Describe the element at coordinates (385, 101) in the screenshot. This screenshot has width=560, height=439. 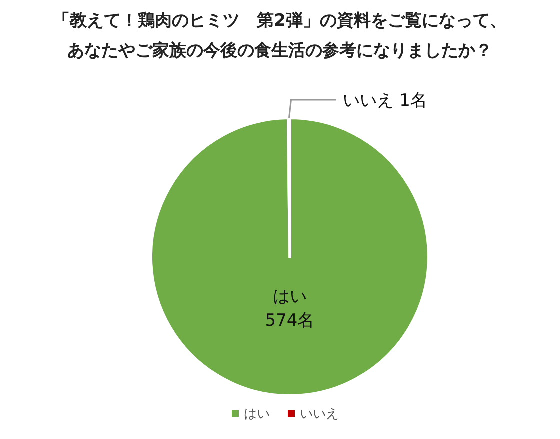
I see `category-label: いいえ 1名` at that location.